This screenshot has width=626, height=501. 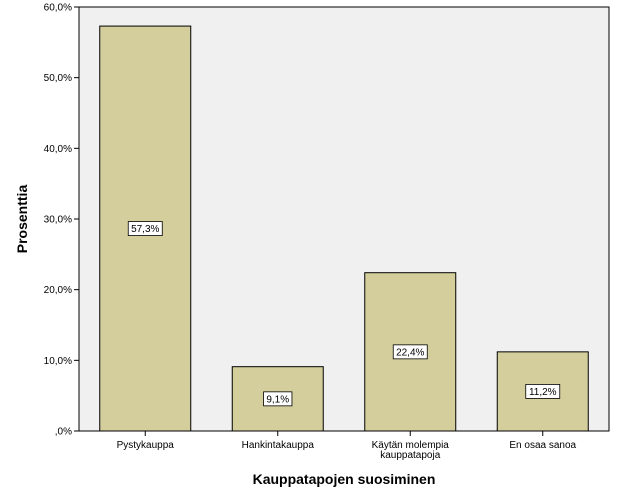 What do you see at coordinates (58, 78) in the screenshot?
I see `y-tick-label: 50,0%` at bounding box center [58, 78].